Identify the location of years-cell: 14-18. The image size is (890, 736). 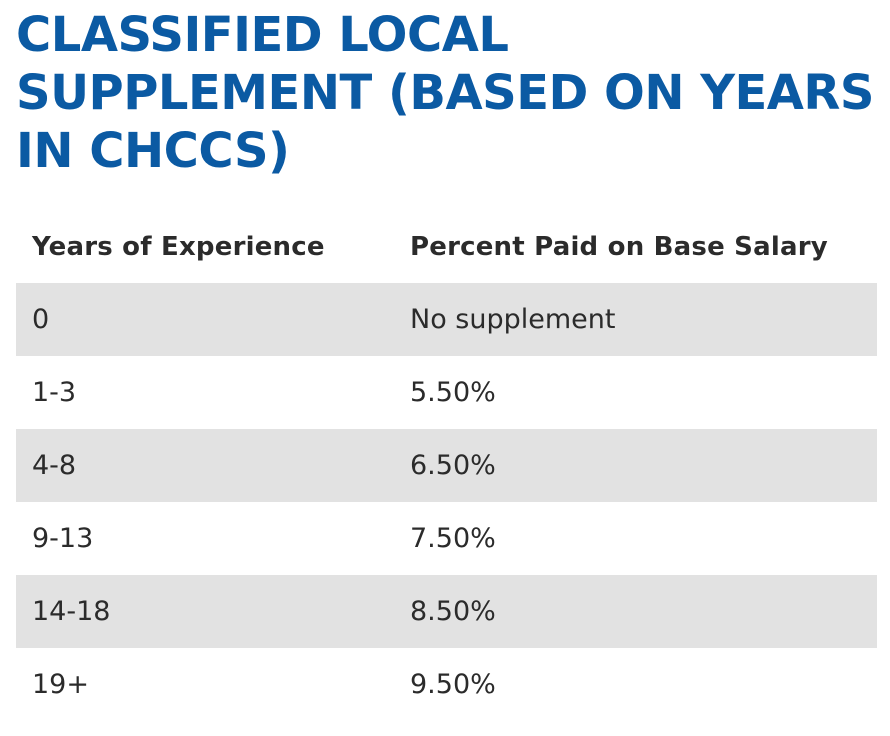
(71, 611).